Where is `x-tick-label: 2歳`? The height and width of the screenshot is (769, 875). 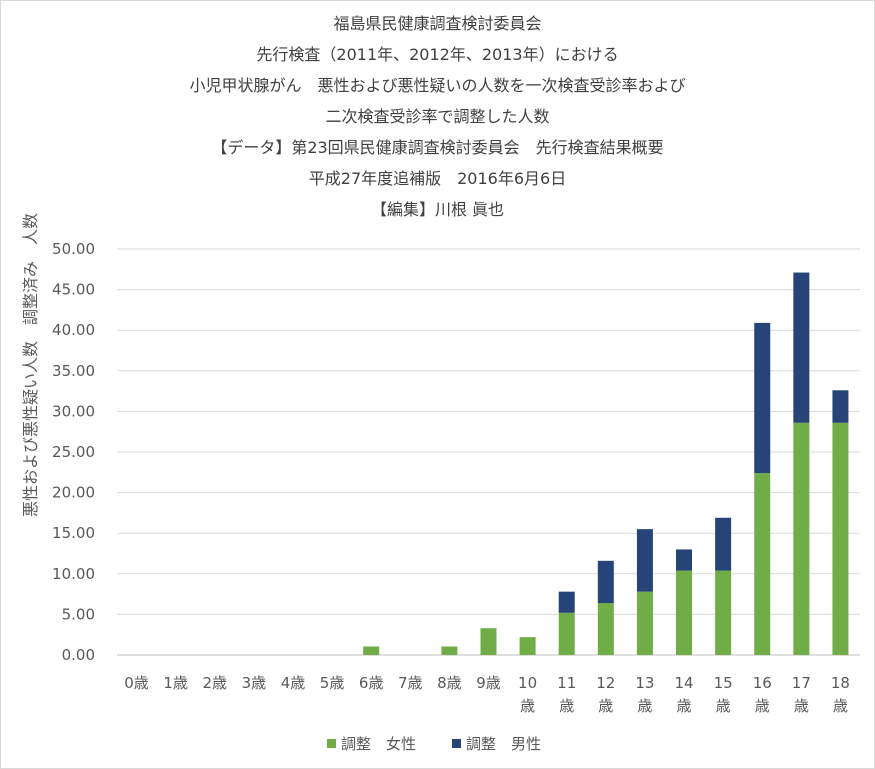 x-tick-label: 2歳 is located at coordinates (214, 683).